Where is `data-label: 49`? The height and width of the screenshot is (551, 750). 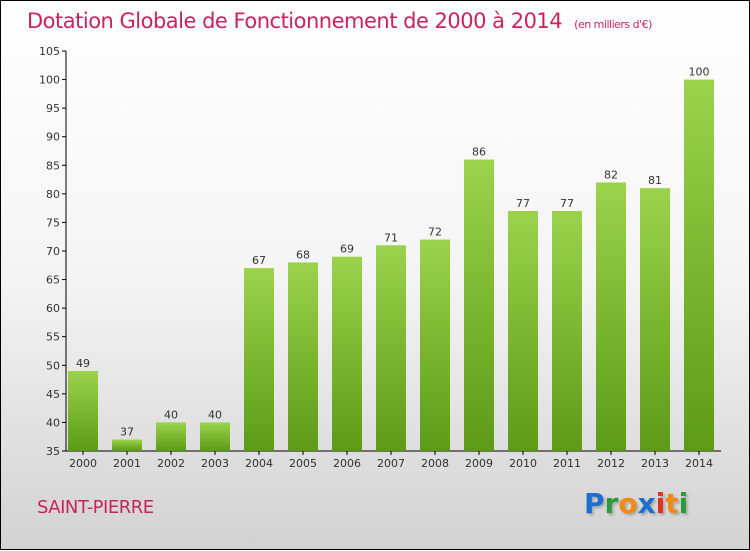
data-label: 49 is located at coordinates (83, 363).